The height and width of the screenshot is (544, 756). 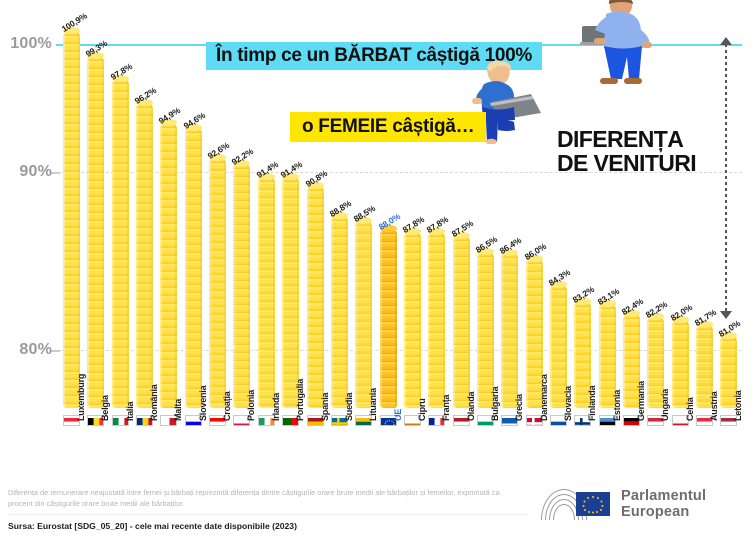 I want to click on x-axis-label-germania: Germania, so click(x=641, y=401).